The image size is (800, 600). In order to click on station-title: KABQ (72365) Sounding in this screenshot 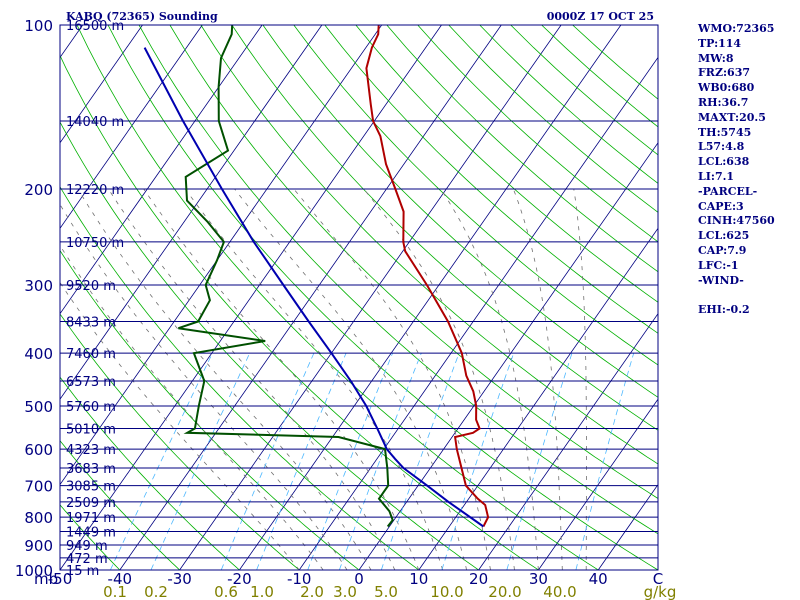, I will do `click(142, 16)`.